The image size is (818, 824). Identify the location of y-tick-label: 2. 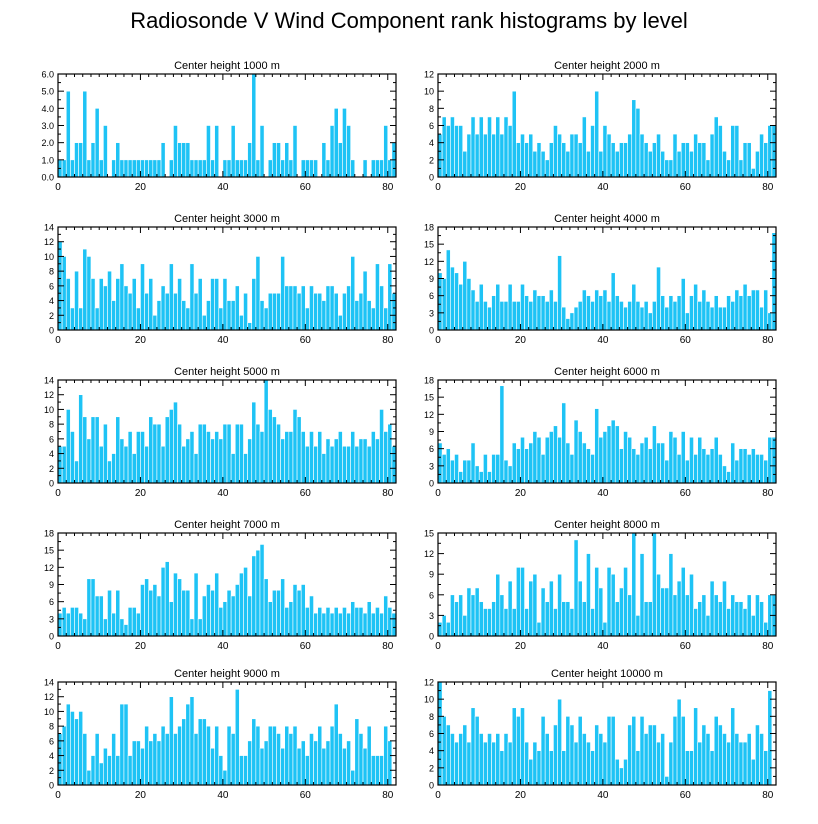
(431, 160).